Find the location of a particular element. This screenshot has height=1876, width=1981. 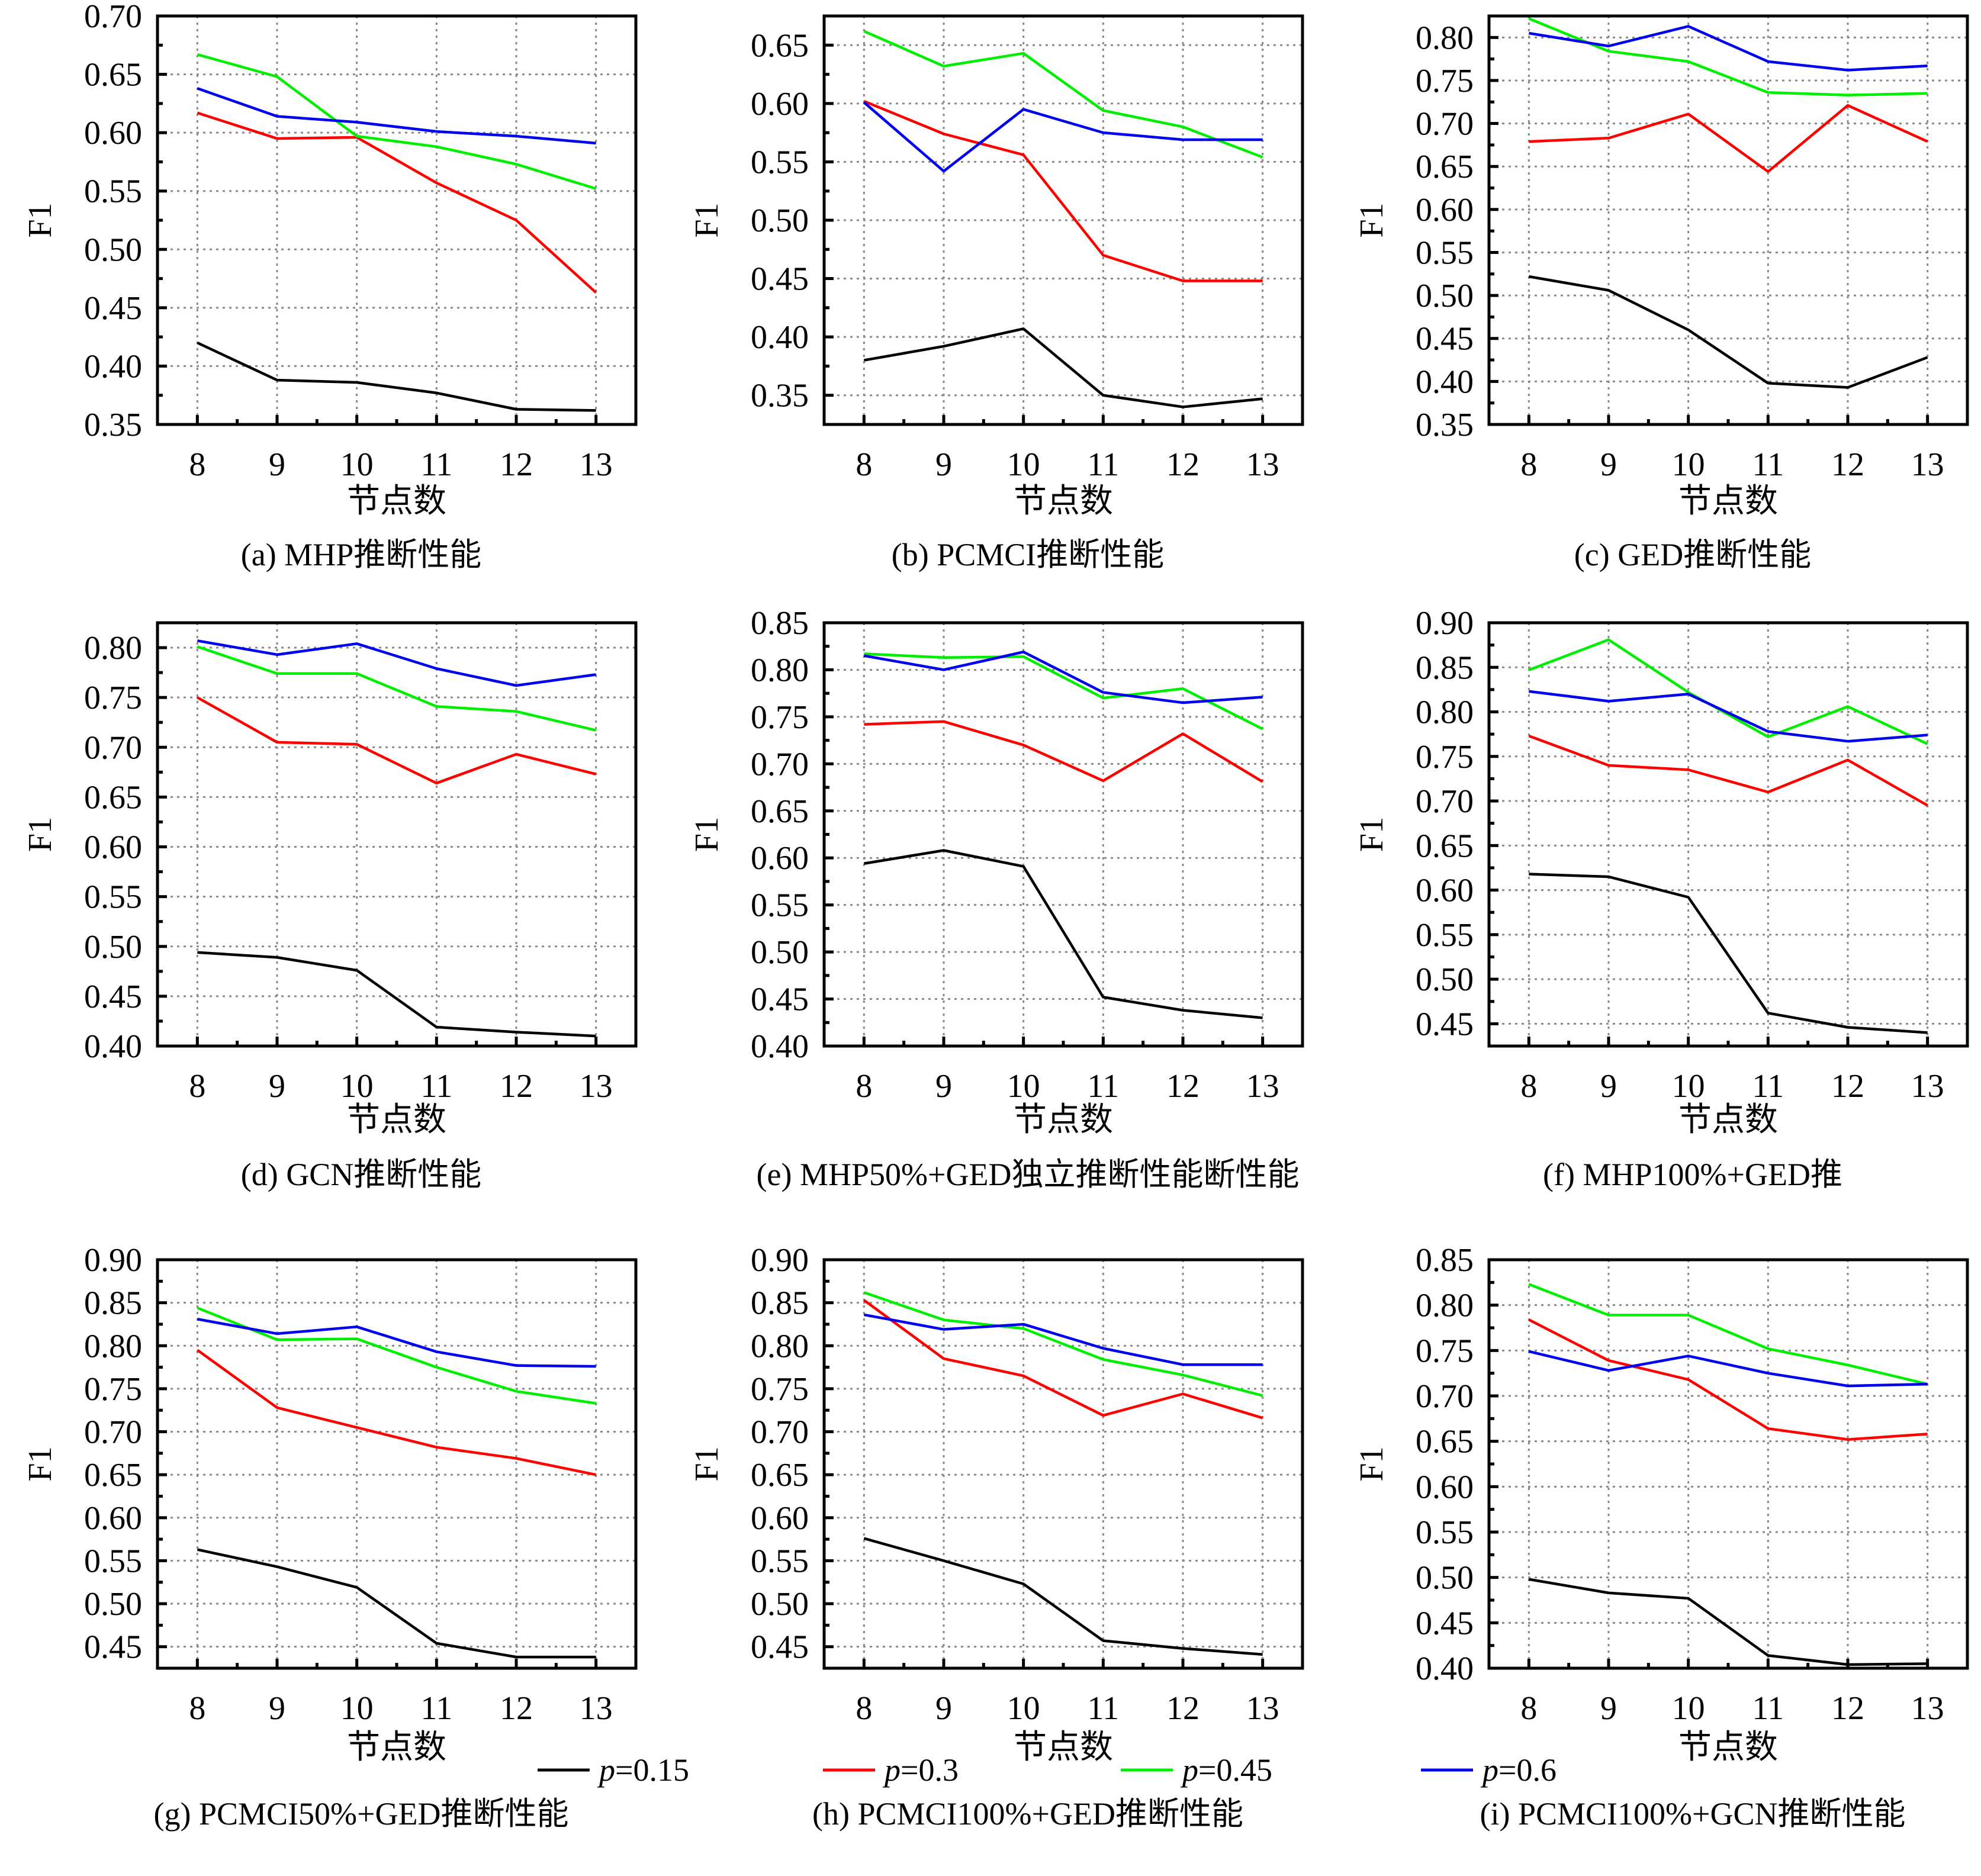

legend-value: =0.45 is located at coordinates (1235, 1770).